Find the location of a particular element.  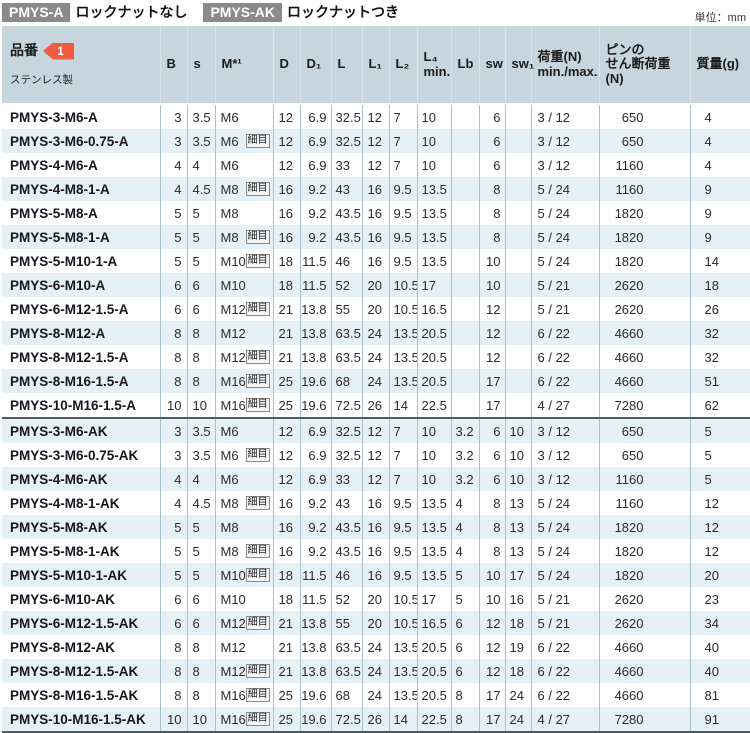

cell-mass: 51 is located at coordinates (719, 381).